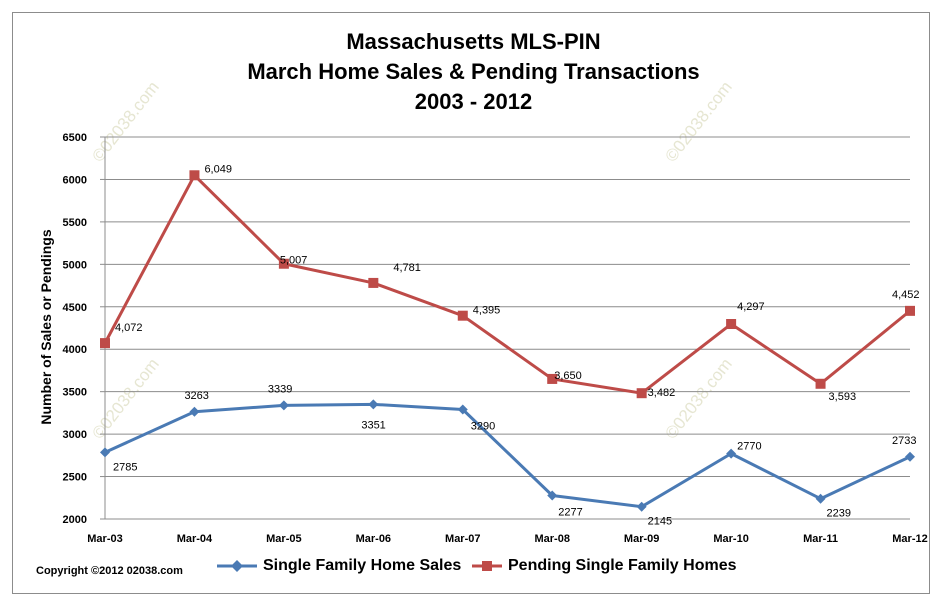 The image size is (947, 611). I want to click on x-tick-Mar-05: Mar-05, so click(283, 539).